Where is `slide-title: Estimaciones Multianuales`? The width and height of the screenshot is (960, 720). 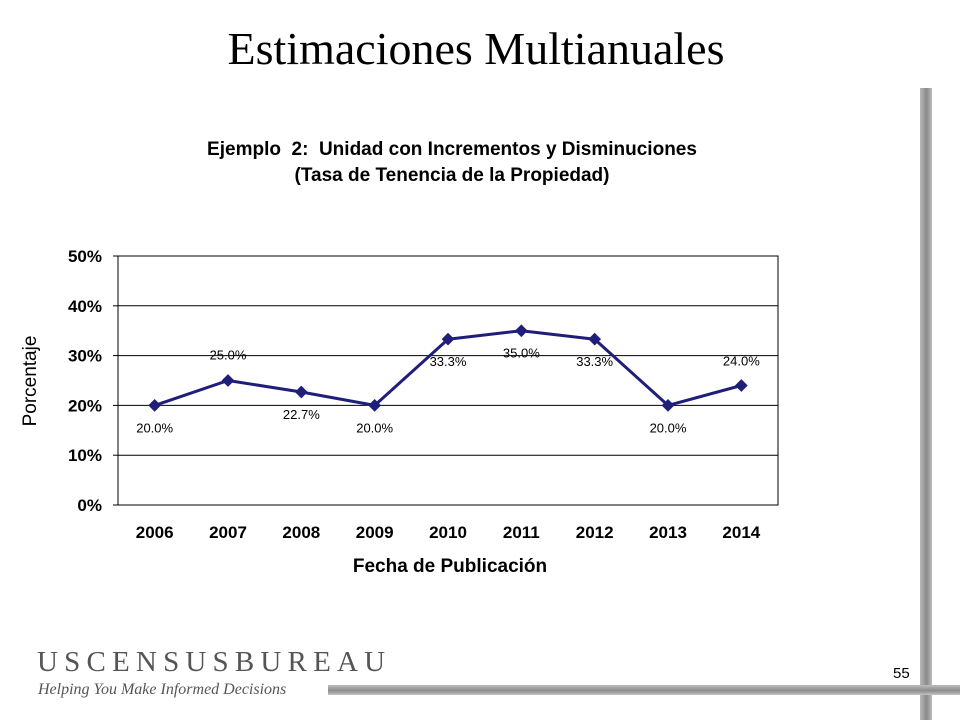
slide-title: Estimaciones Multianuales is located at coordinates (476, 48).